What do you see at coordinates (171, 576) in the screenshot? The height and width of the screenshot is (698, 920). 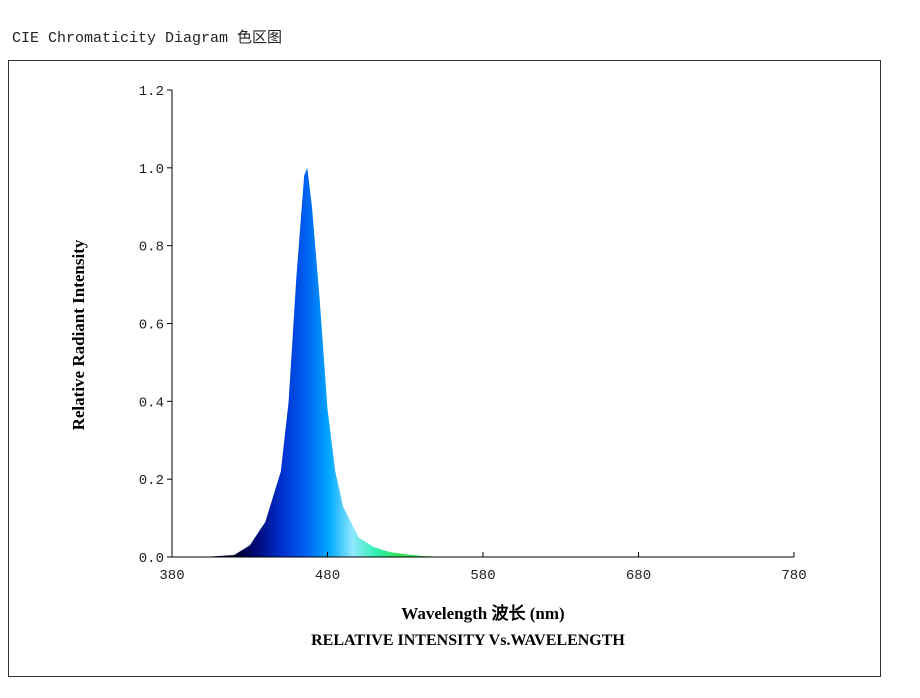 I see `x-tick-label: 380` at bounding box center [171, 576].